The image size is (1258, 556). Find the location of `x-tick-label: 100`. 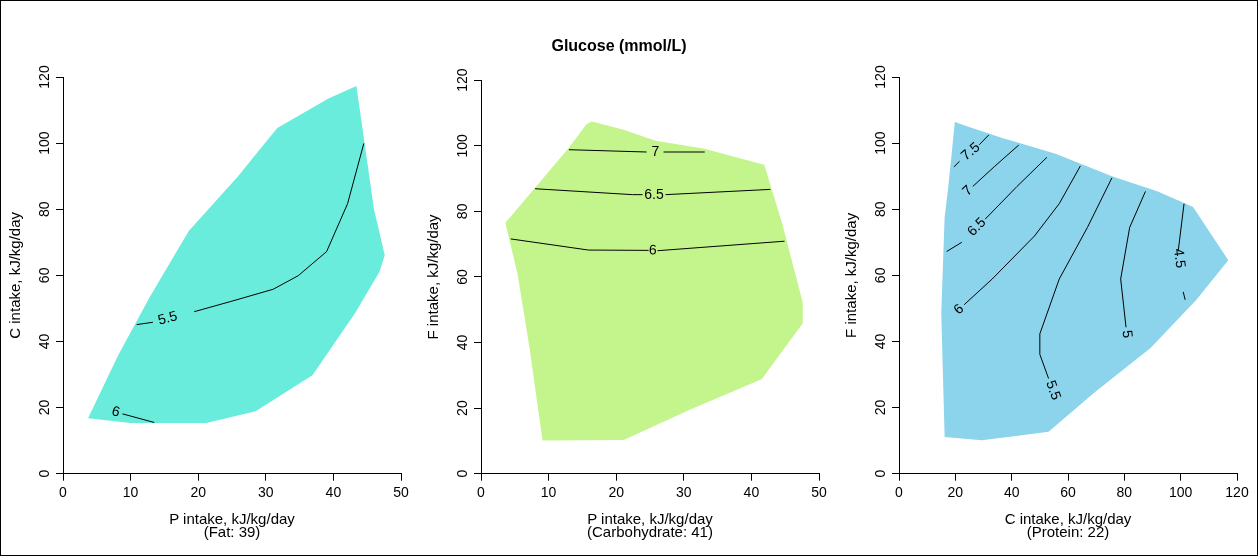

x-tick-label: 100 is located at coordinates (1180, 491).